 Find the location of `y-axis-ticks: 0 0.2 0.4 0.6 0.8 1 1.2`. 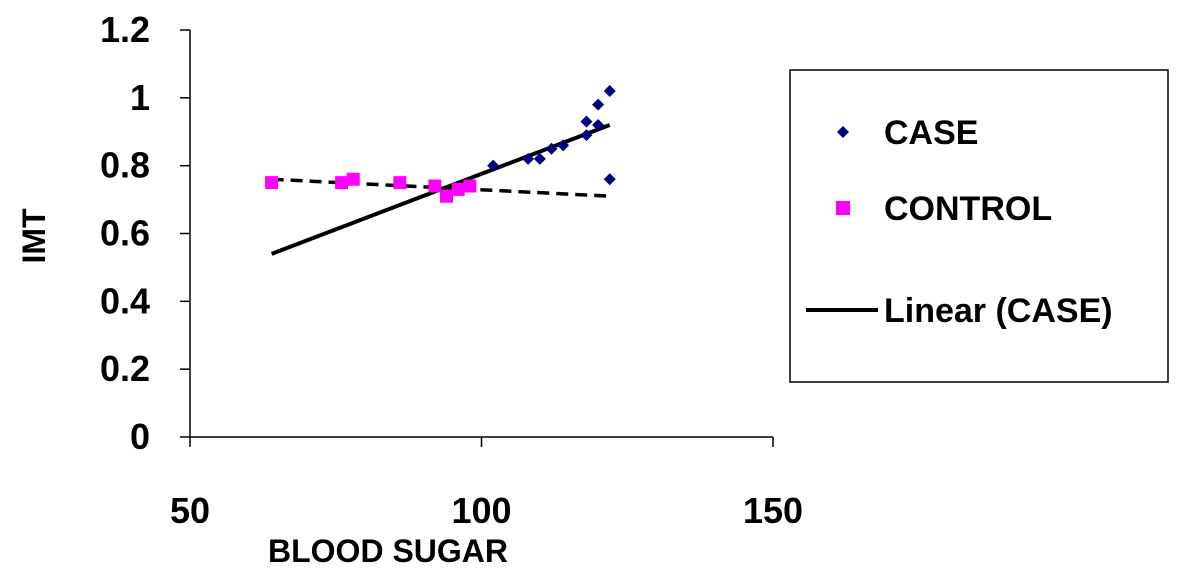

y-axis-ticks: 0 0.2 0.4 0.6 0.8 1 1.2 is located at coordinates (145, 233).